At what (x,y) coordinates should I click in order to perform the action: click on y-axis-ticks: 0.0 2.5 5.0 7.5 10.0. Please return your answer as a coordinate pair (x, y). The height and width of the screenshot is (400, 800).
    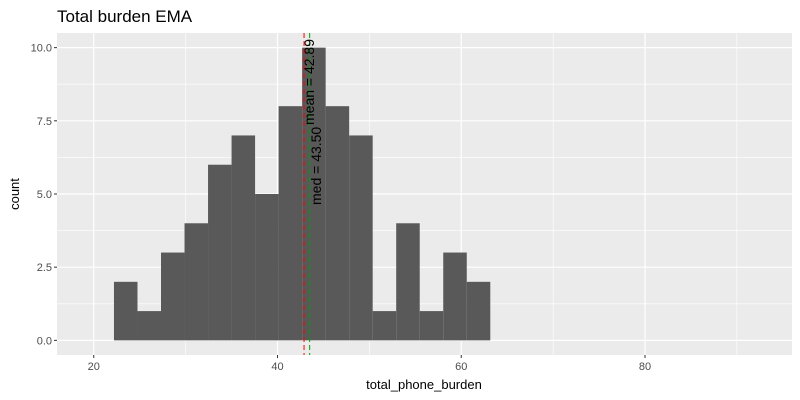
    Looking at the image, I should click on (44, 195).